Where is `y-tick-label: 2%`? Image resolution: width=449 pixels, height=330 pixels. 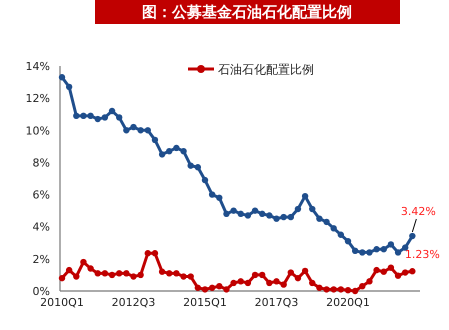
y-tick-label: 2% is located at coordinates (41, 259).